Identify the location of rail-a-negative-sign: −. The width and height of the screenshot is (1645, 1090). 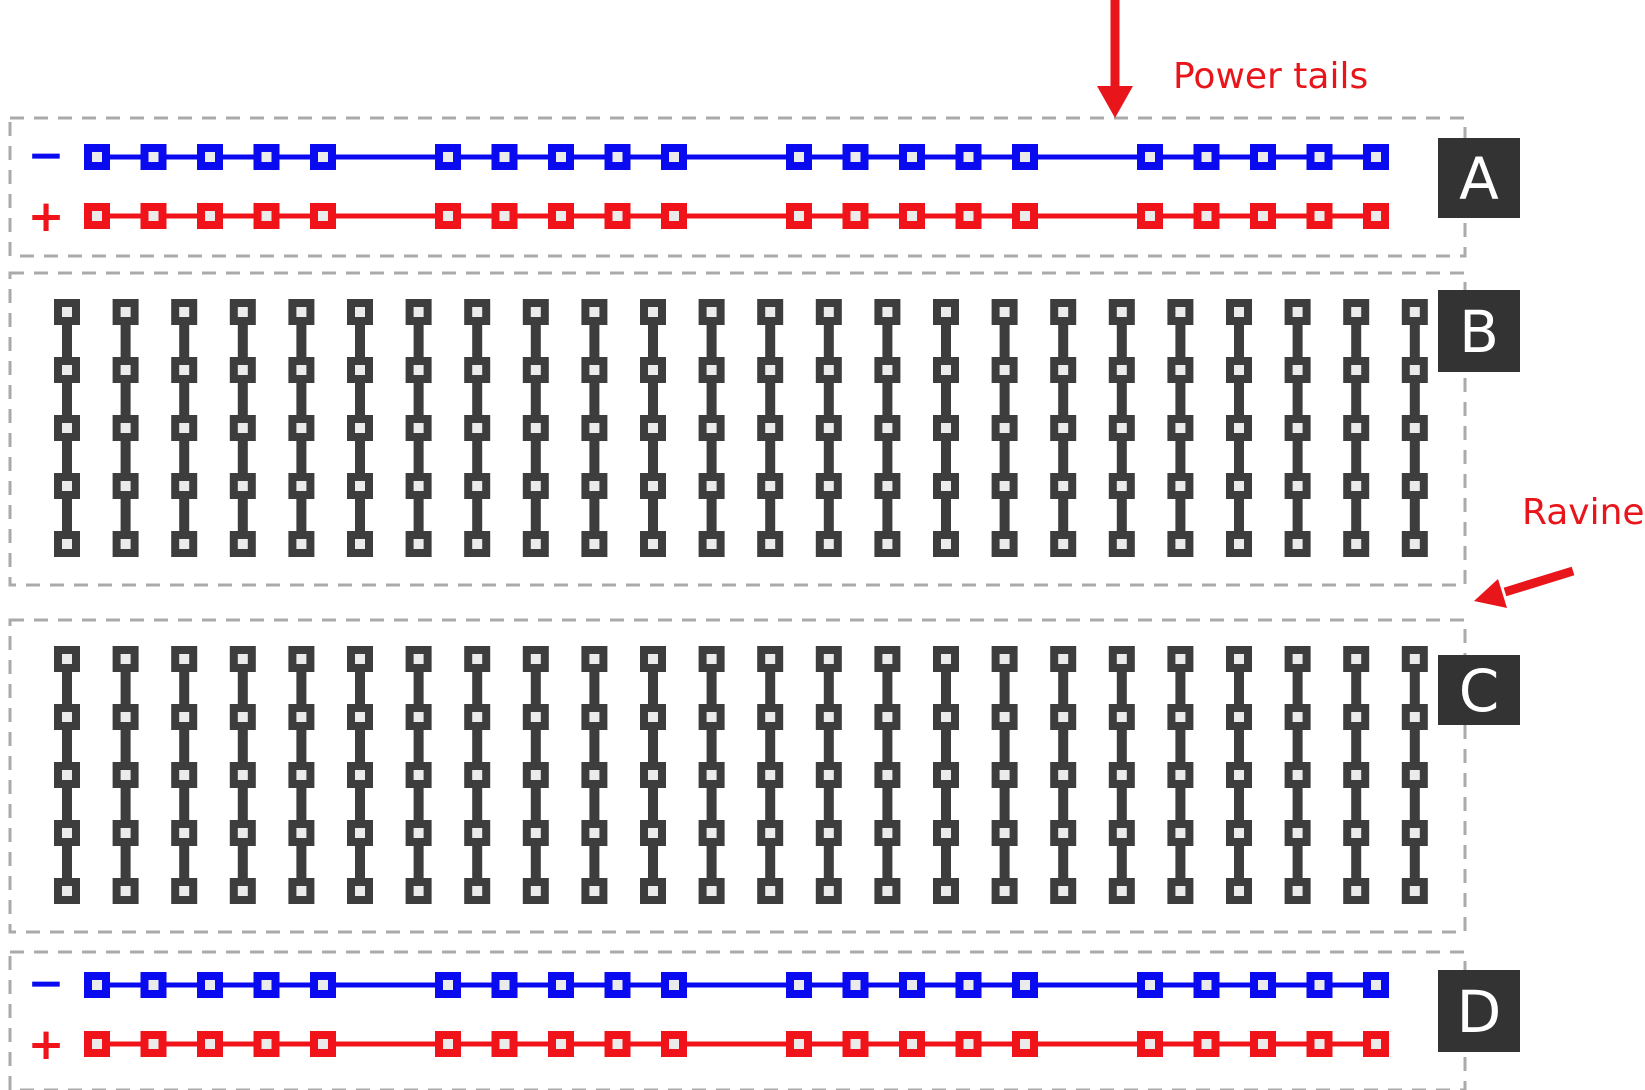
(46, 155).